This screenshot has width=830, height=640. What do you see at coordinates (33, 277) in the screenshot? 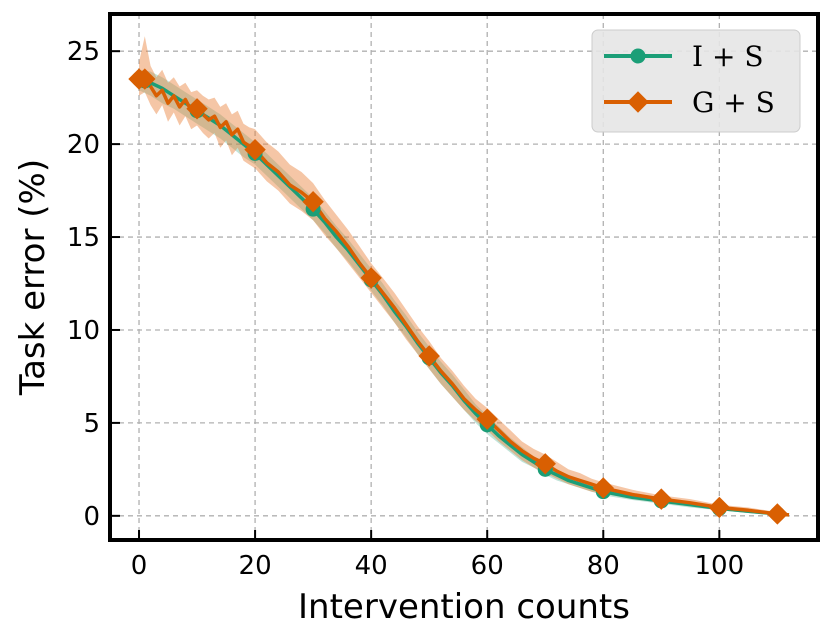
I see `y-axis-label: Task error (%)` at bounding box center [33, 277].